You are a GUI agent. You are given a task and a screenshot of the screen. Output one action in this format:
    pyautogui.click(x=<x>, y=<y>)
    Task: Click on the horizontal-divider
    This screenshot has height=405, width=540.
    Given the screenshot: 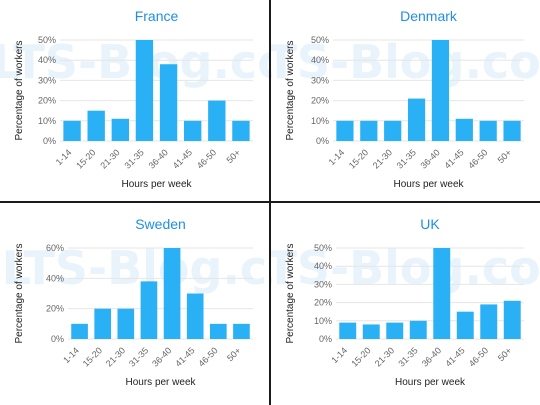 What is the action you would take?
    pyautogui.click(x=270, y=202)
    